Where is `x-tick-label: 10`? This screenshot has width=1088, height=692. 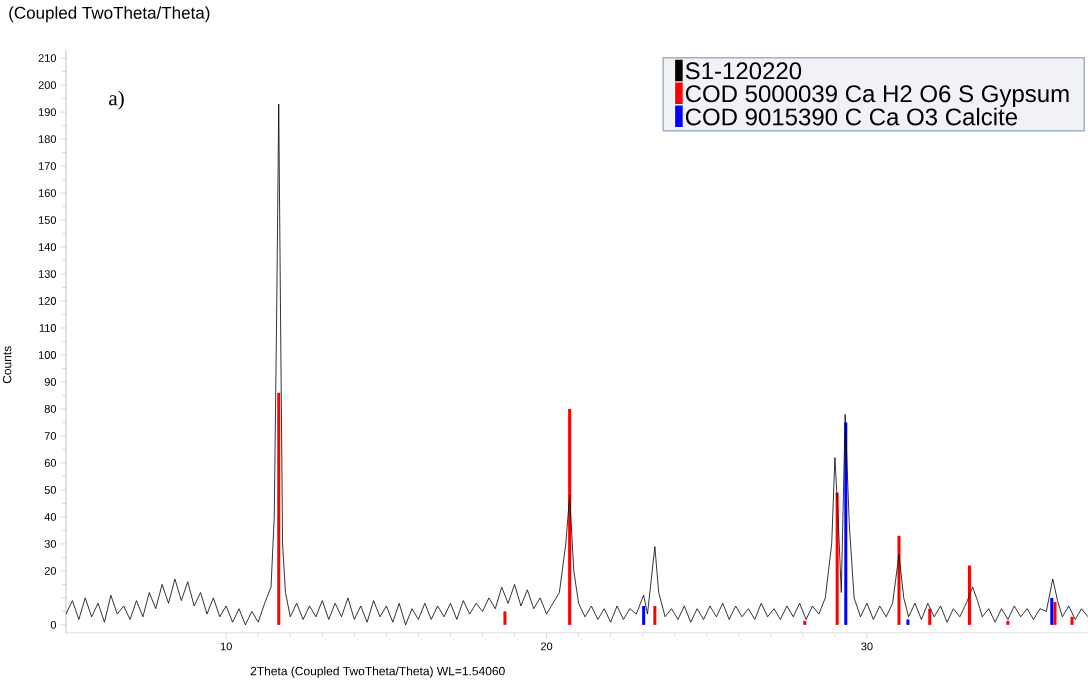
x-tick-label: 10 is located at coordinates (226, 646).